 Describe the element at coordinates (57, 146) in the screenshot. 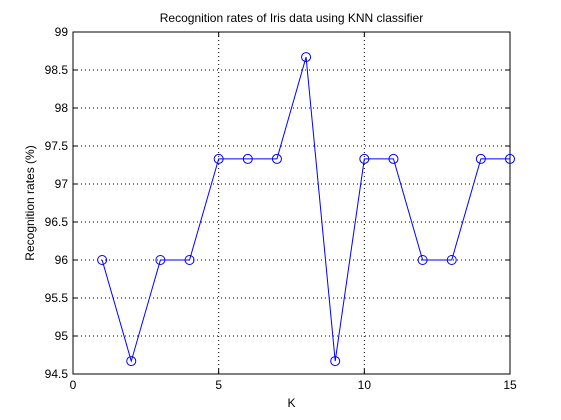

I see `y-tick-label: 97.5` at that location.